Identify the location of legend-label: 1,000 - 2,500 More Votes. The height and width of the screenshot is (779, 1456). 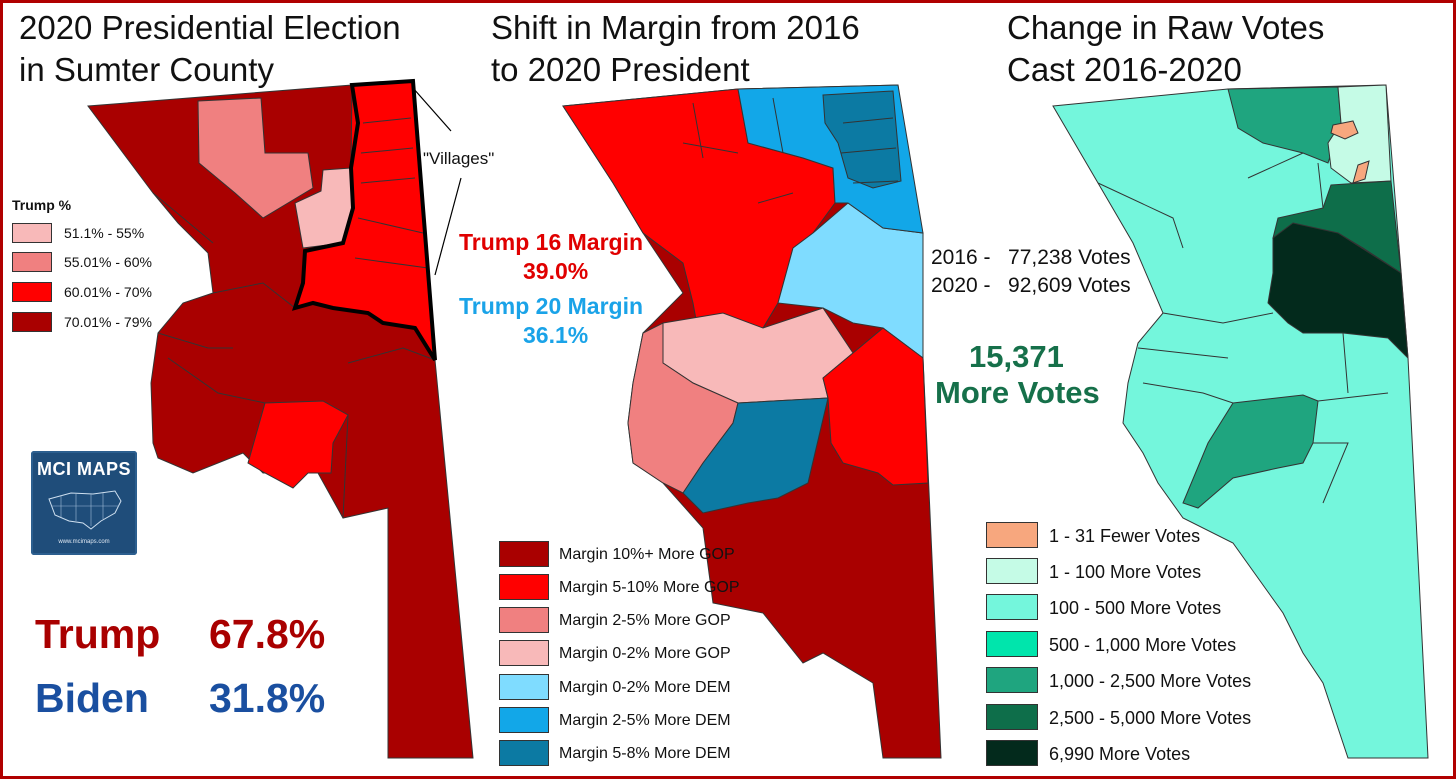
(1150, 681).